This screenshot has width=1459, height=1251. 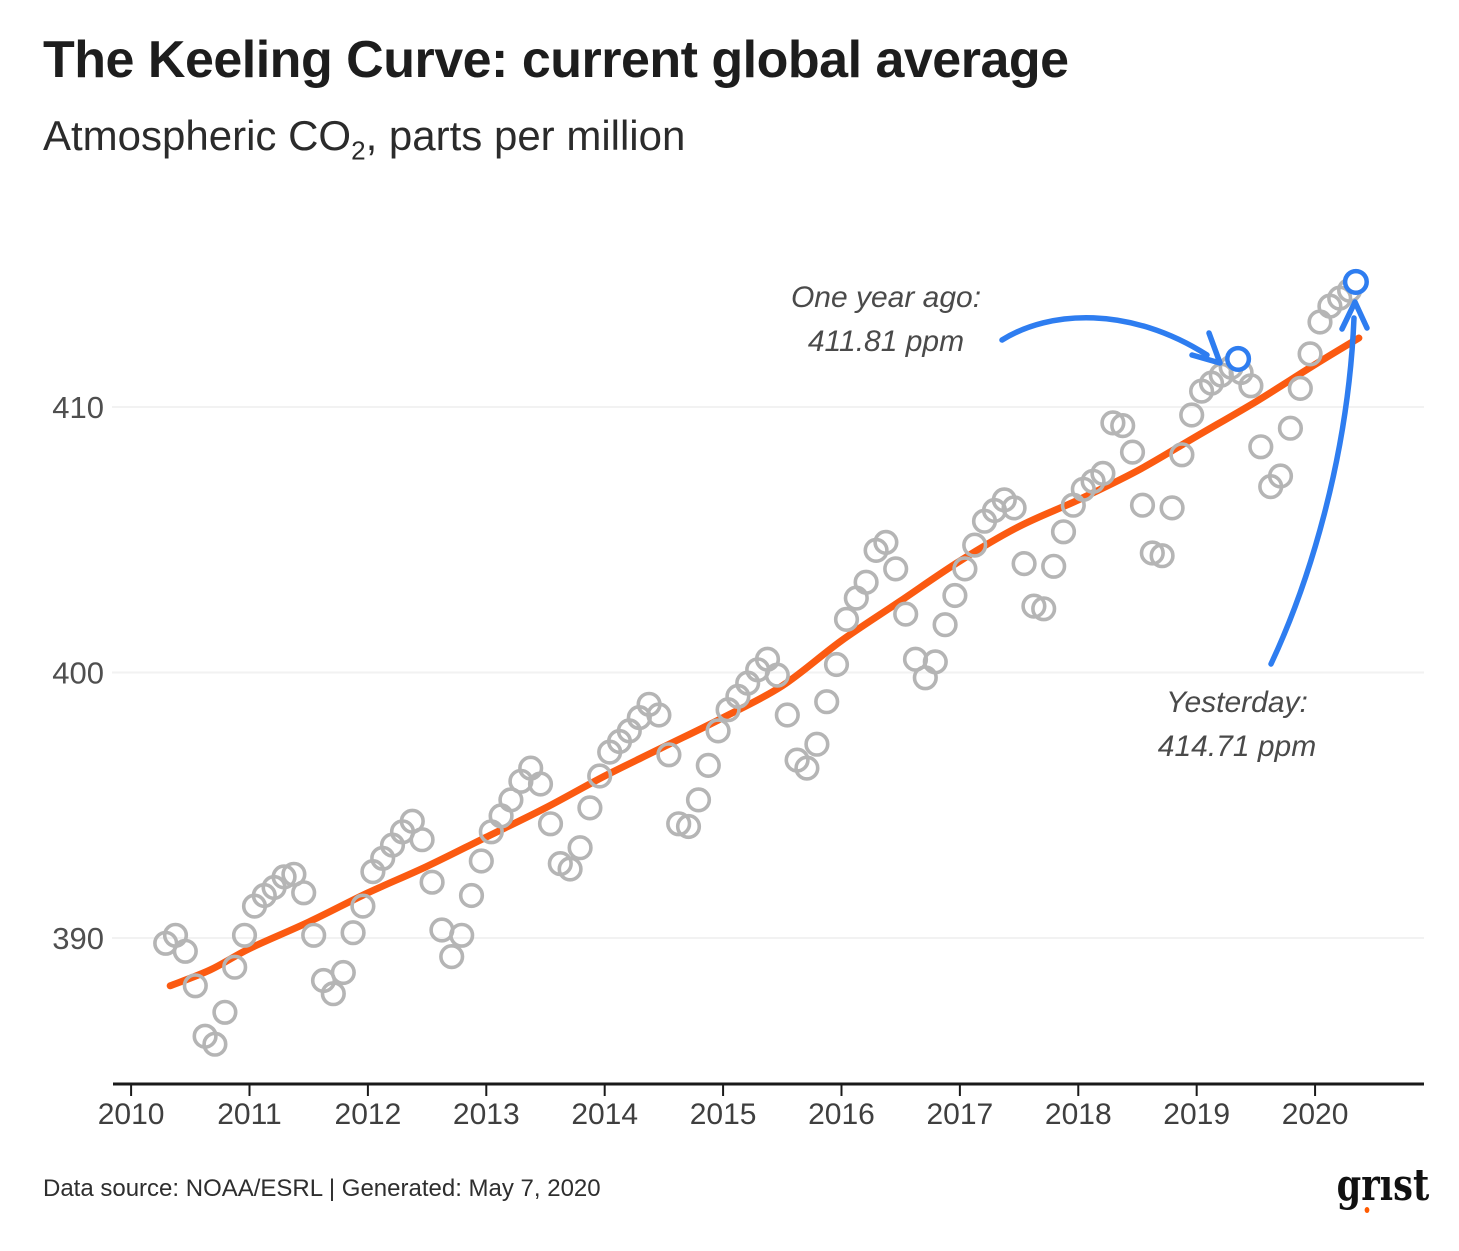 I want to click on subtitle-text: Atmospheric CO, so click(x=197, y=135).